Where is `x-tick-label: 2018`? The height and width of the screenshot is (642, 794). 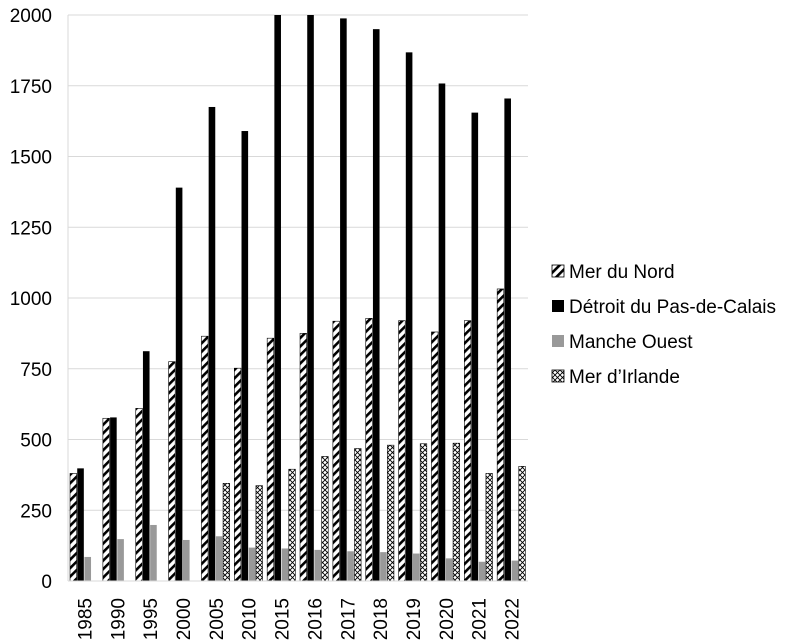
x-tick-label: 2018 is located at coordinates (381, 619).